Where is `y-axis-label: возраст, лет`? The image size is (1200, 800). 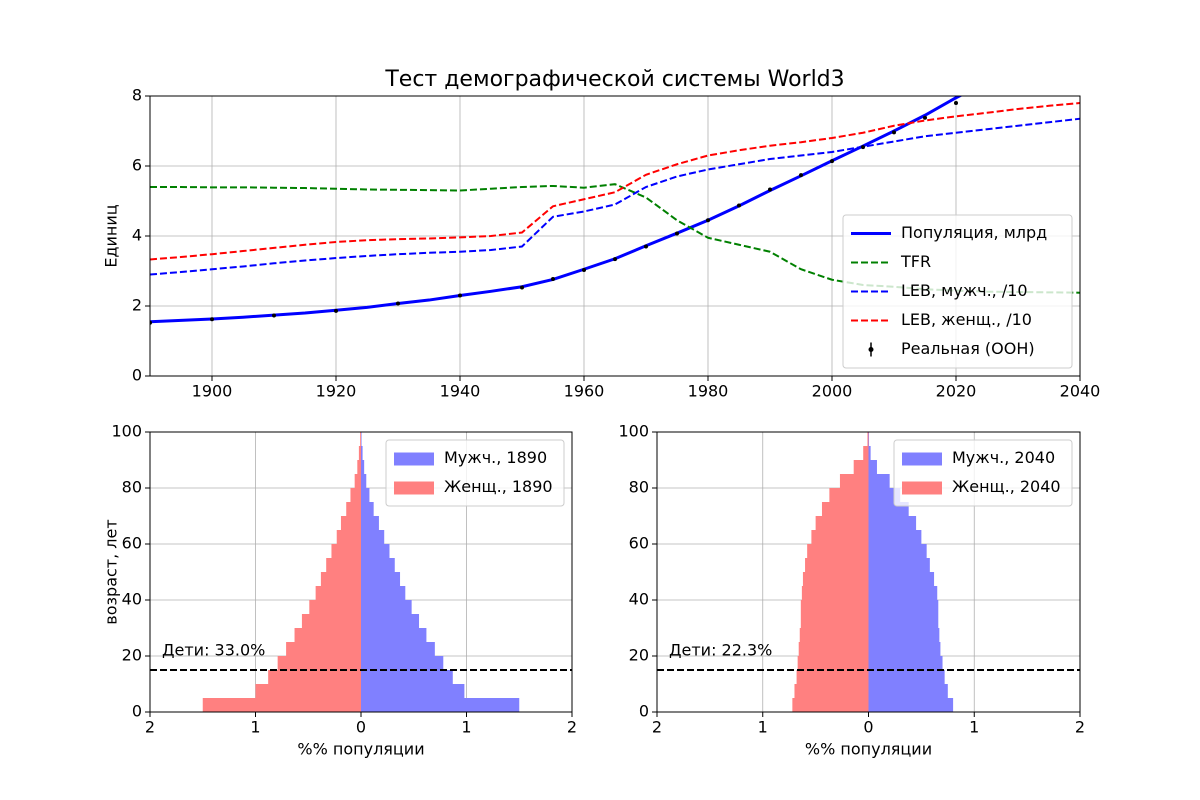 y-axis-label: возраст, лет is located at coordinates (111, 571).